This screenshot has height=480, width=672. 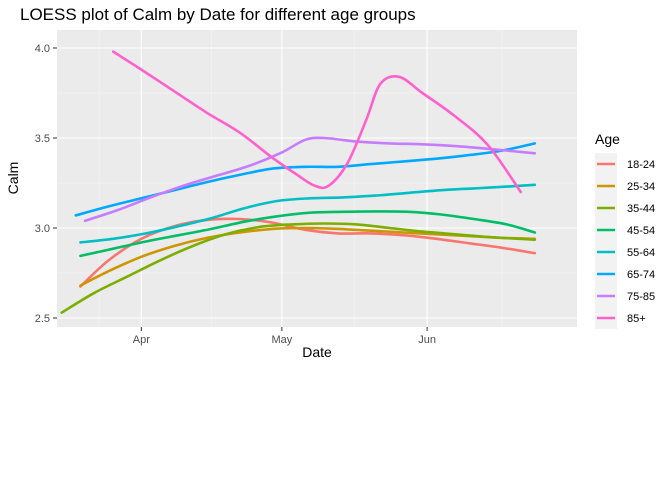 I want to click on legend-label-35-44: 35-44, so click(x=641, y=209).